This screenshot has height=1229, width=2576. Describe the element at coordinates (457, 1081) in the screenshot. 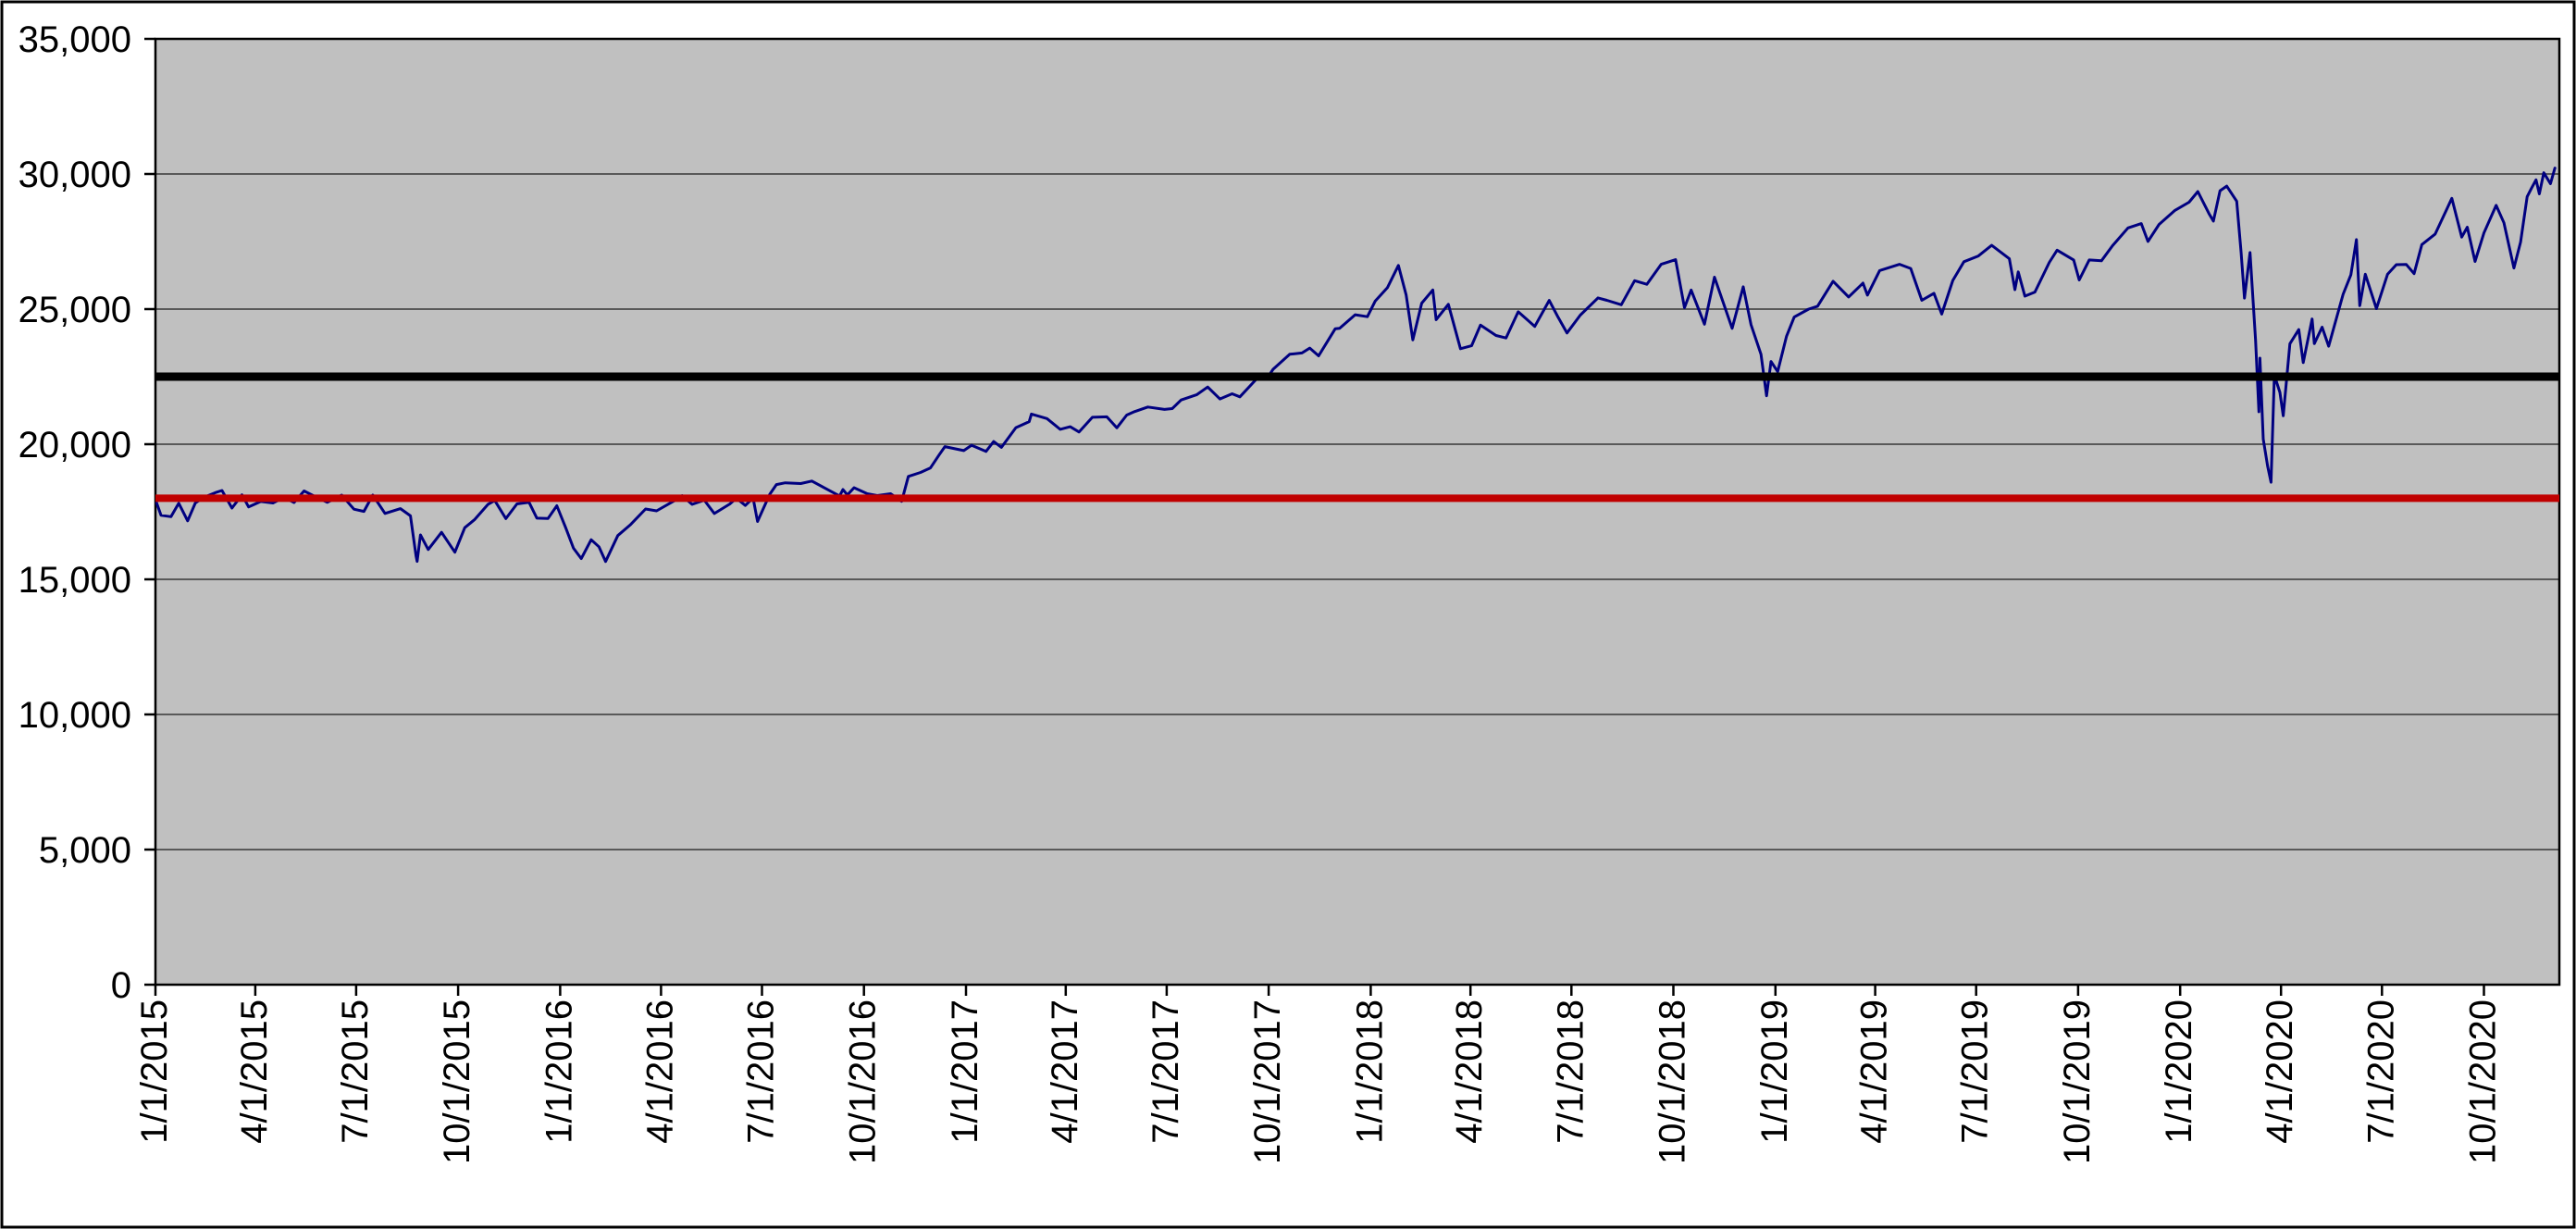

I see `svg-text: 10/1/2015` at that location.